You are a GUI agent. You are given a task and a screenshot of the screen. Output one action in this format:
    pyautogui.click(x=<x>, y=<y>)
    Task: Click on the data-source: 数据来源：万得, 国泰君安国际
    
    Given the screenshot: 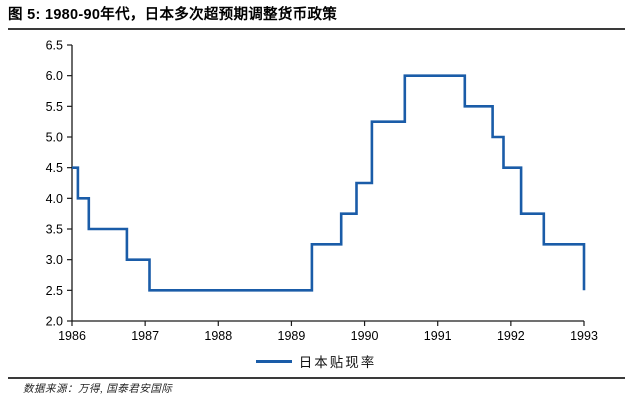 What is the action you would take?
    pyautogui.click(x=98, y=389)
    